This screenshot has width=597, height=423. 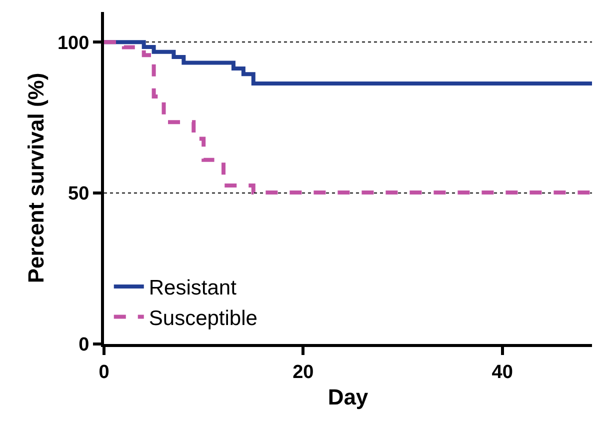 I want to click on x-tick-label: 20, so click(x=303, y=372).